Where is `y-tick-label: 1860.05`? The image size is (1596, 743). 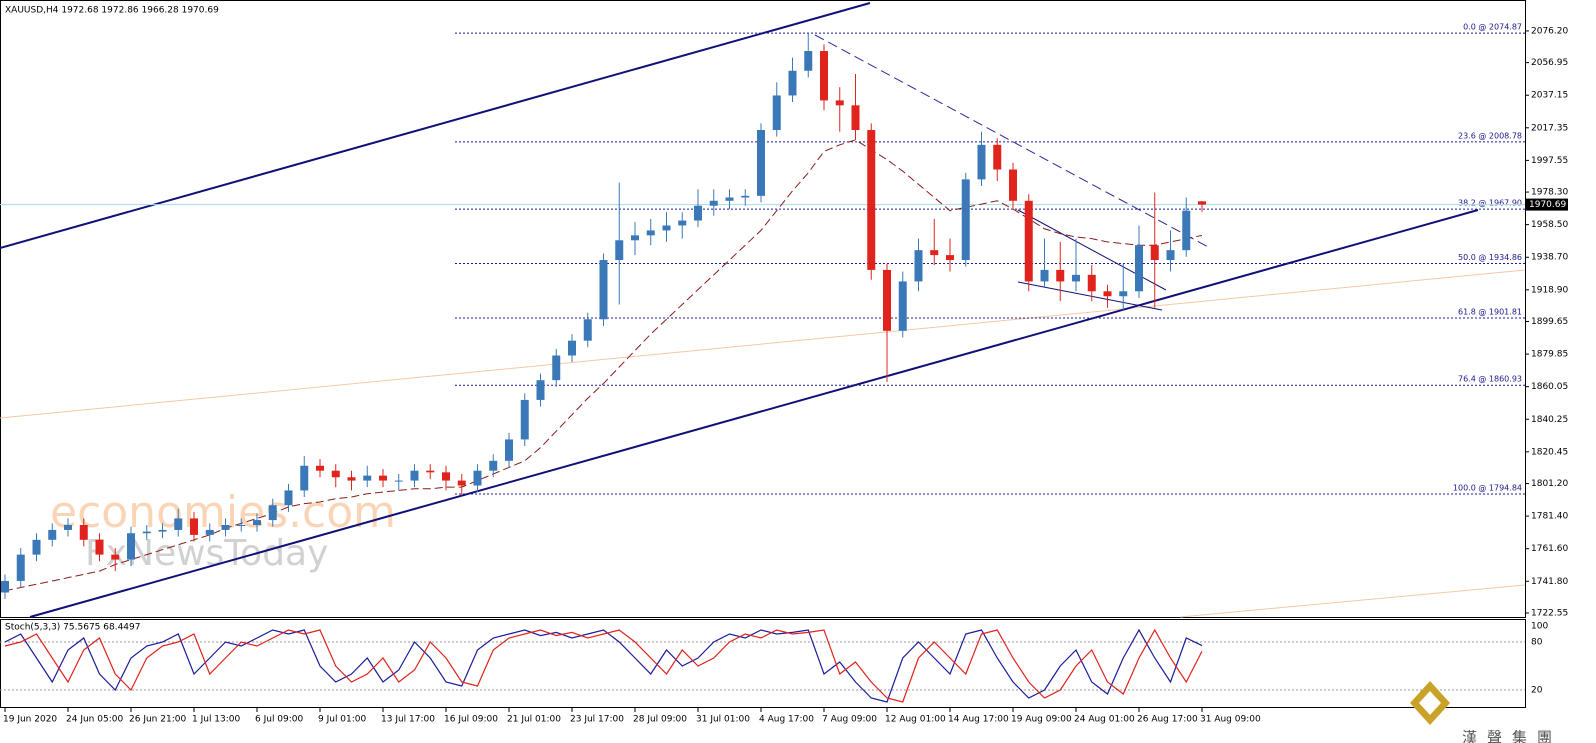
y-tick-label: 1860.05 is located at coordinates (1549, 387).